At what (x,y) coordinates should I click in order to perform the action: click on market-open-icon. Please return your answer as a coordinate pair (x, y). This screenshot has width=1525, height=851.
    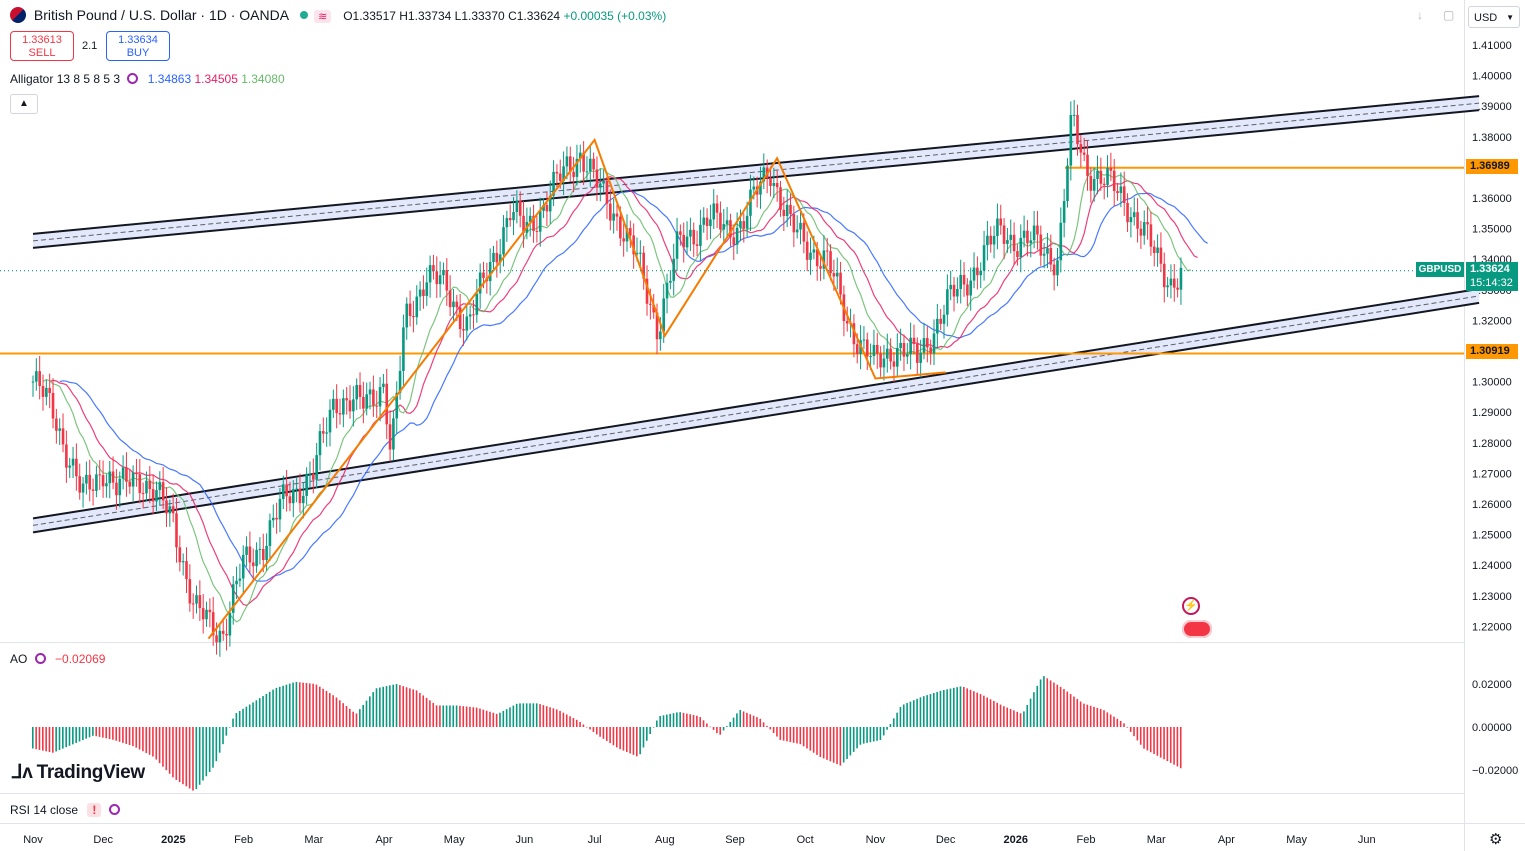
    Looking at the image, I should click on (304, 15).